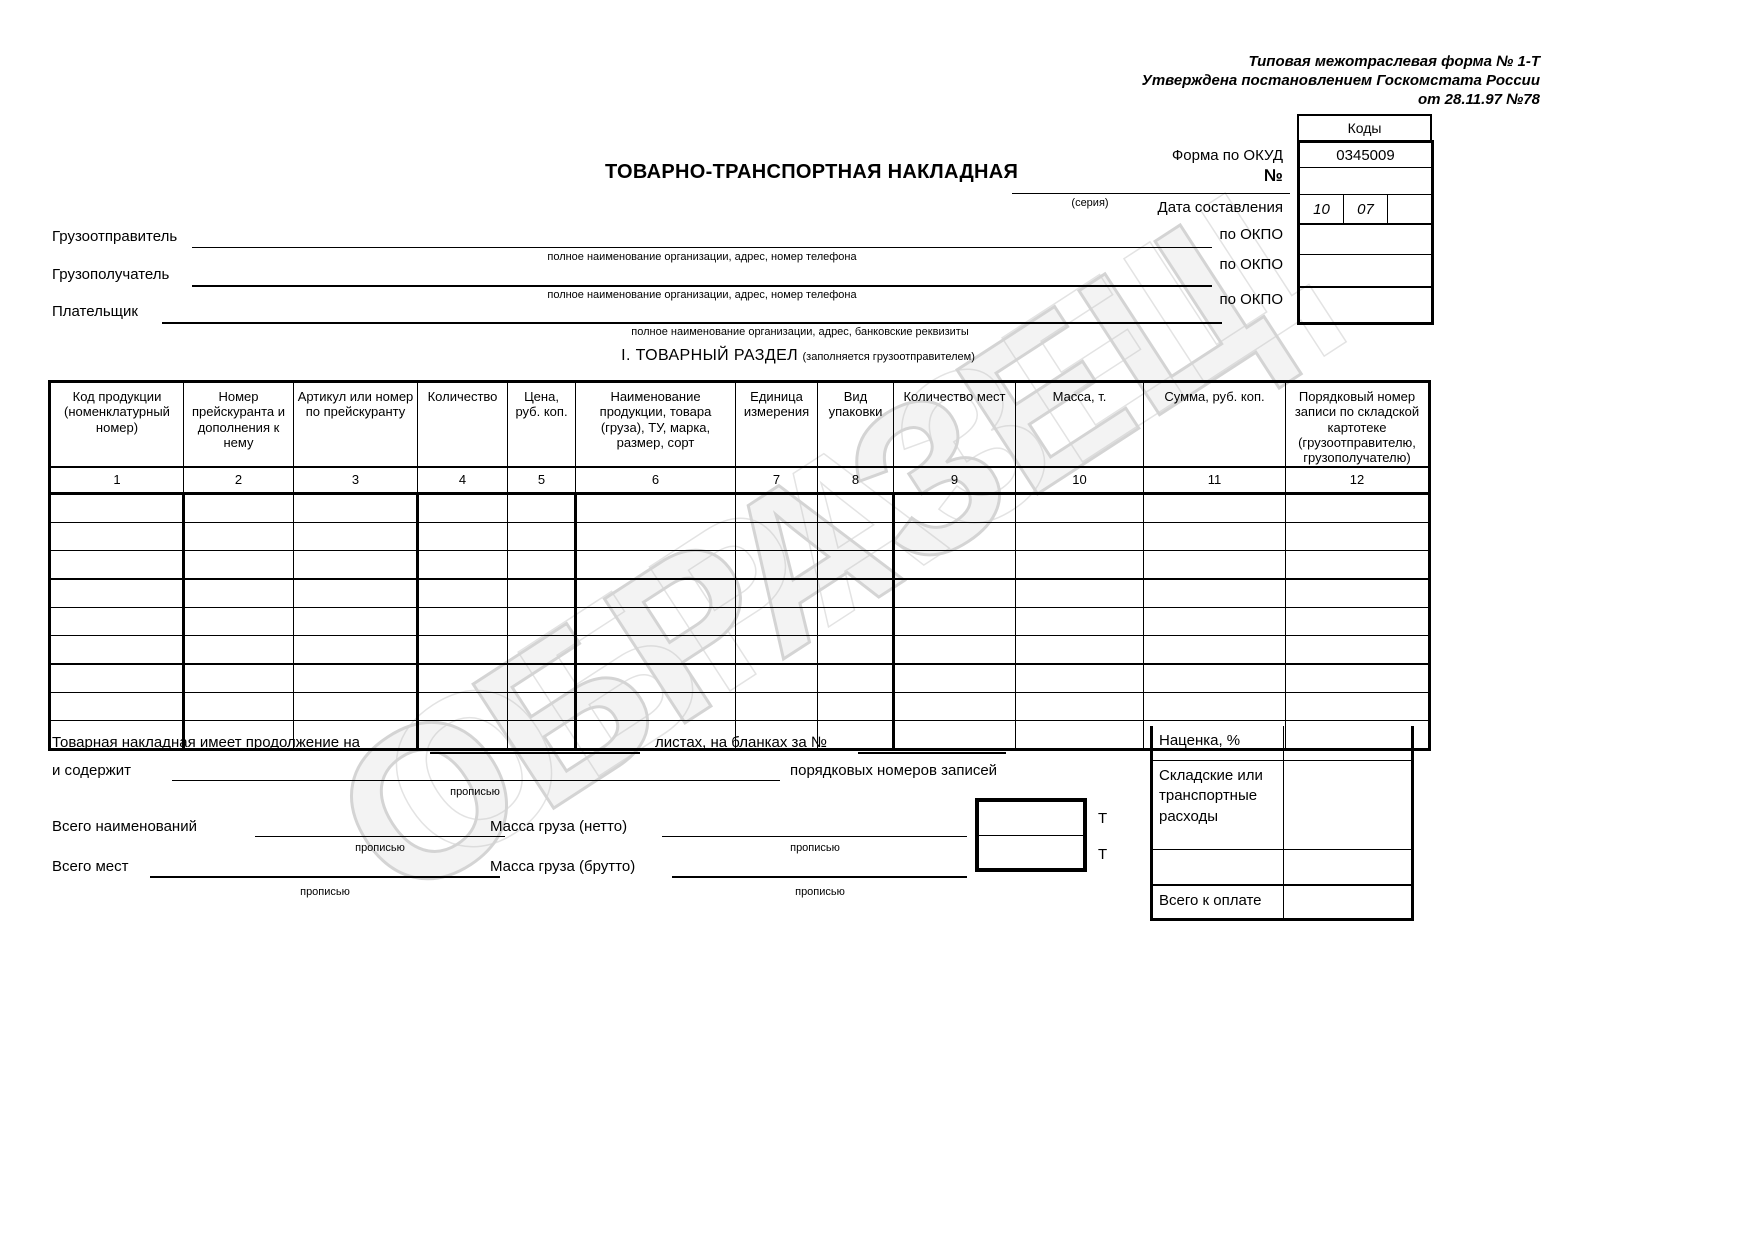 This screenshot has width=1754, height=1240. What do you see at coordinates (1347, 743) in the screenshot?
I see `markup-value-cell` at bounding box center [1347, 743].